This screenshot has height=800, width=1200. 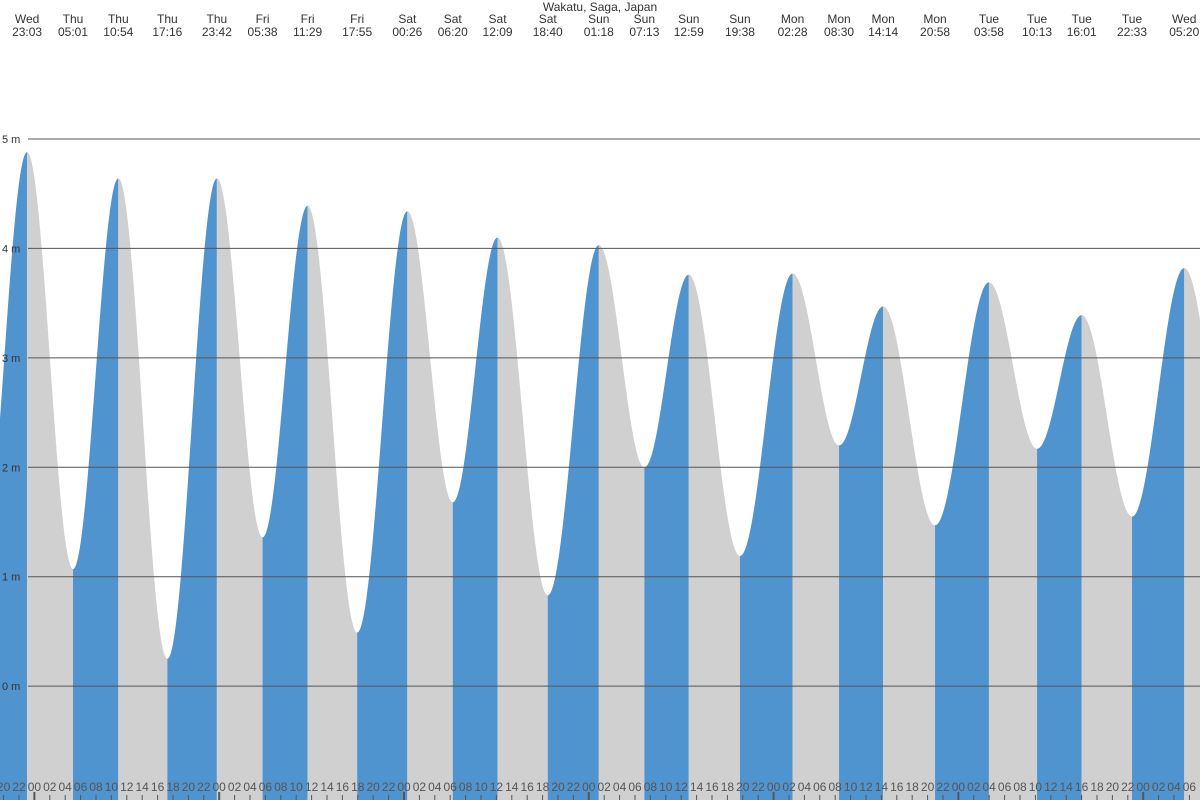 What do you see at coordinates (73, 32) in the screenshot?
I see `extreme-time: 05:01` at bounding box center [73, 32].